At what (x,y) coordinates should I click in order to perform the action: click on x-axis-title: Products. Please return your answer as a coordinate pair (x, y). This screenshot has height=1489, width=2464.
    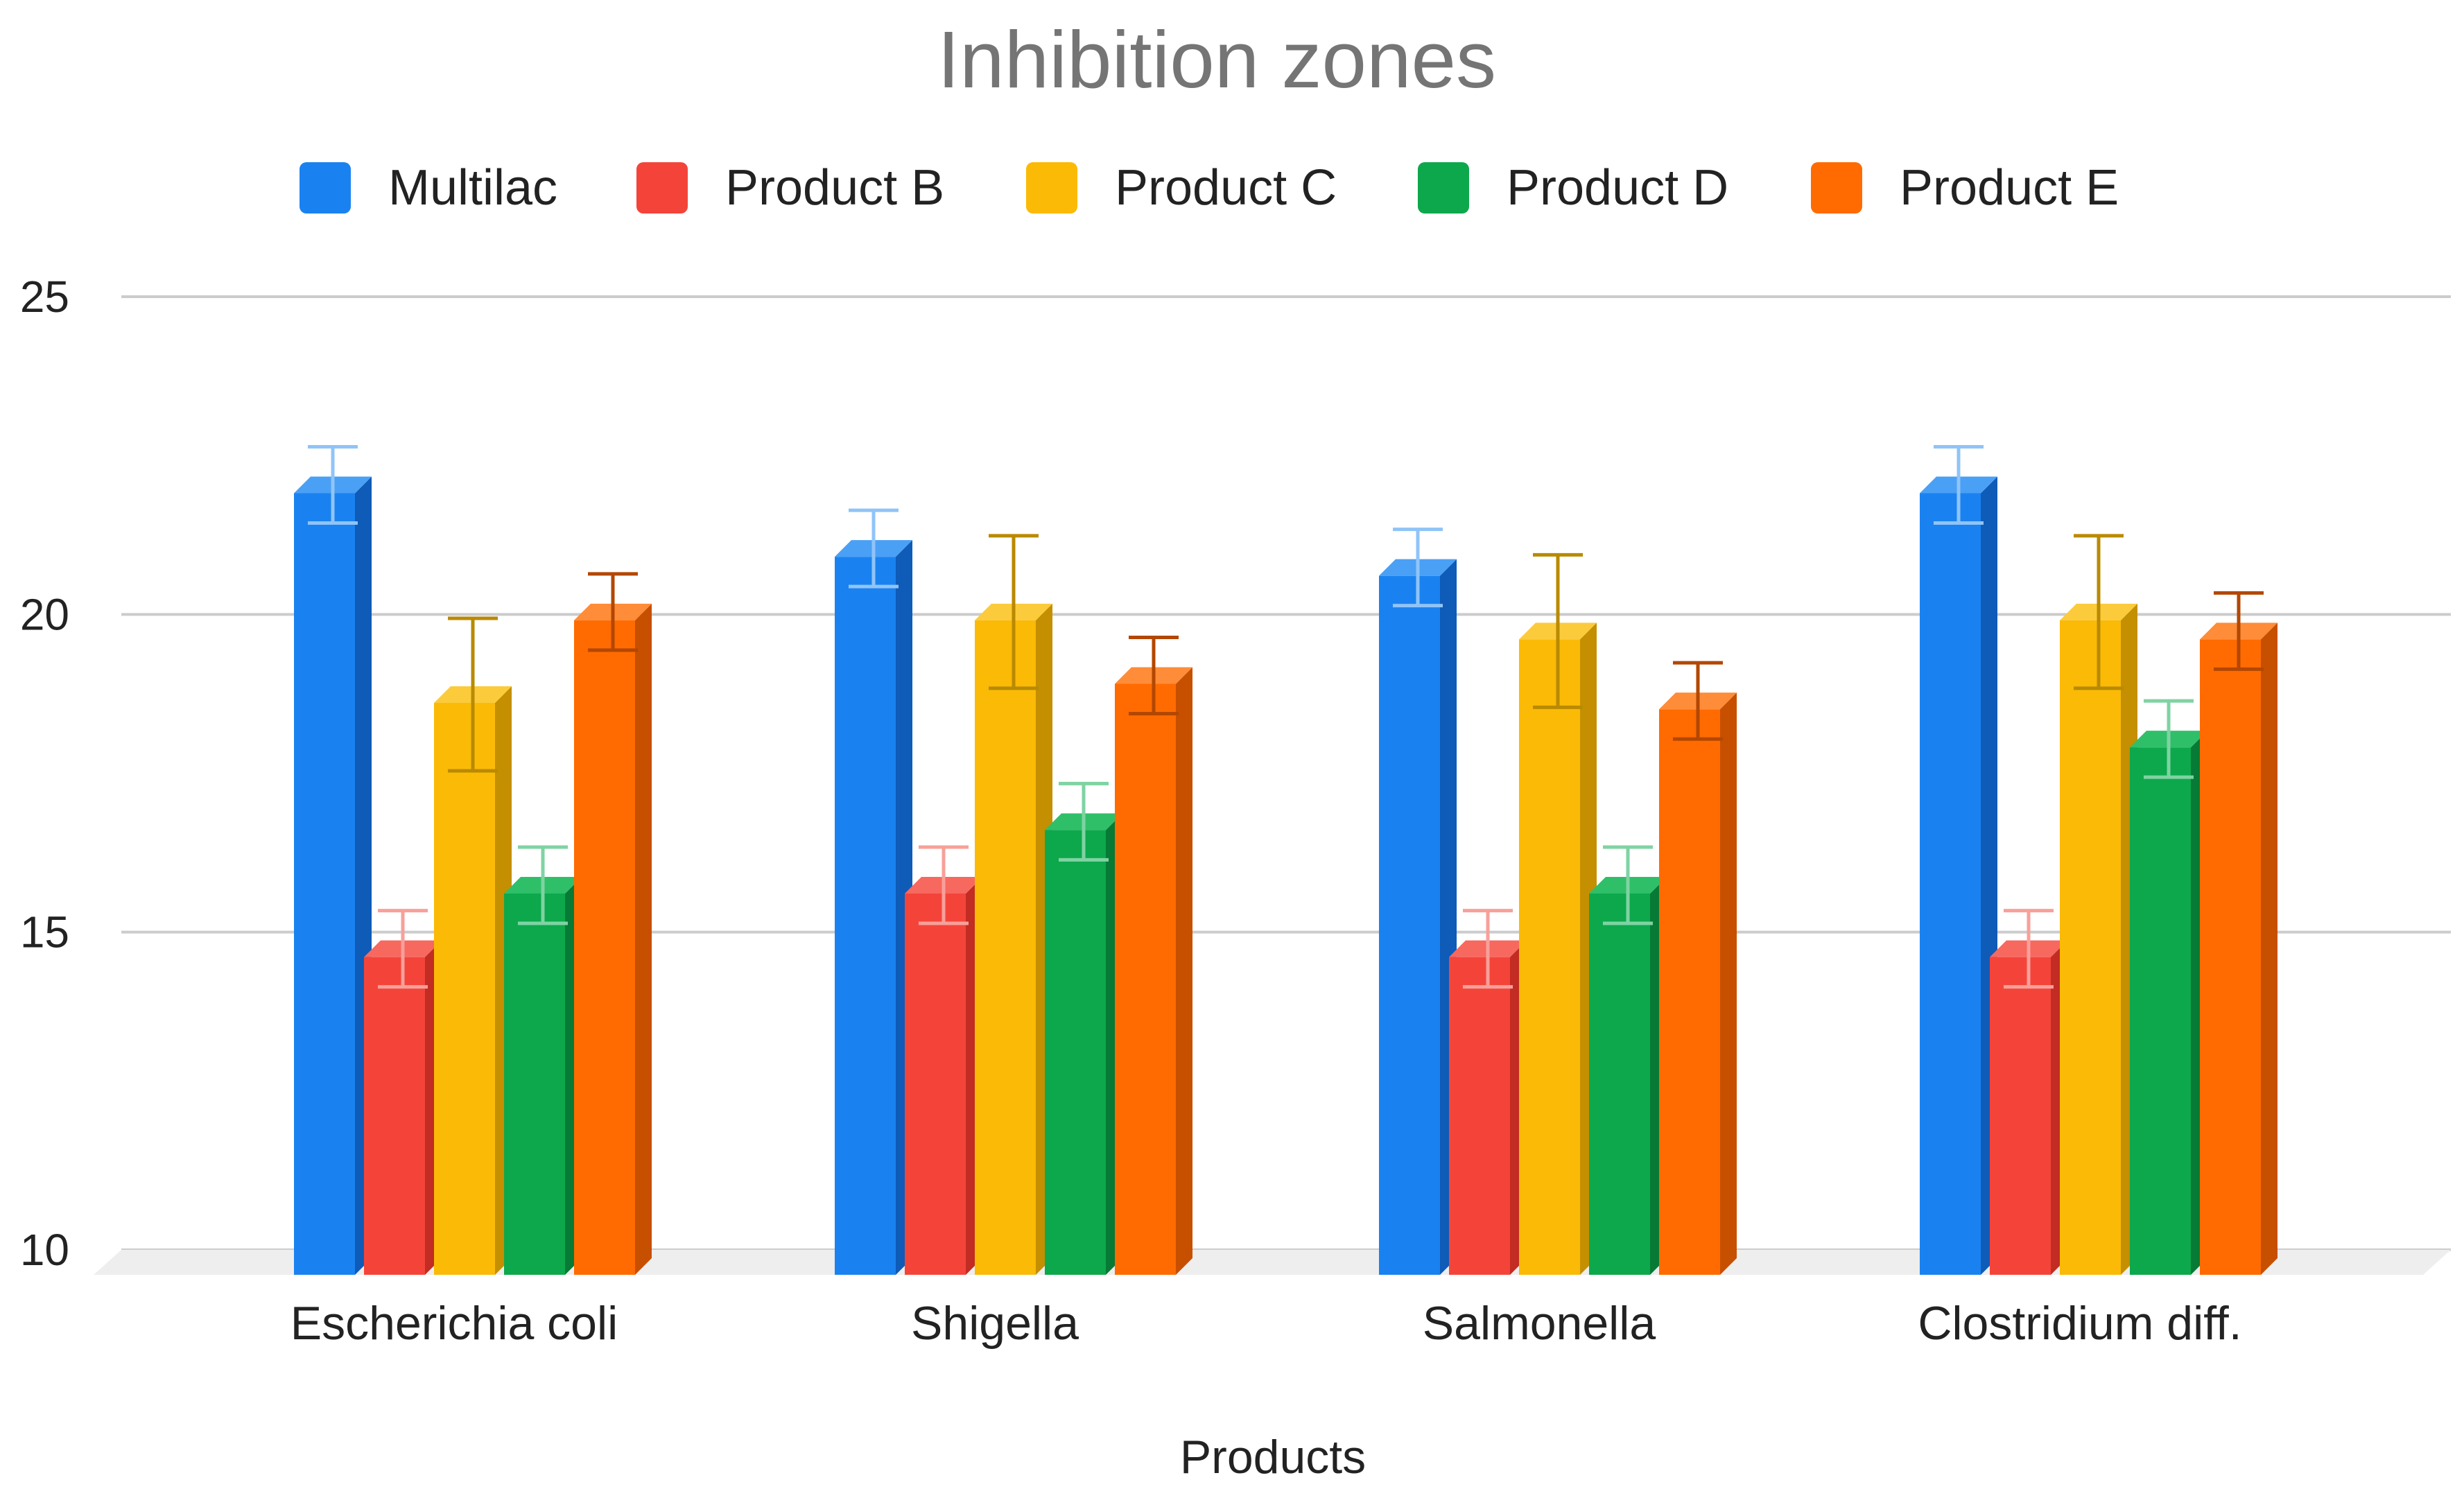
    Looking at the image, I should click on (1273, 1457).